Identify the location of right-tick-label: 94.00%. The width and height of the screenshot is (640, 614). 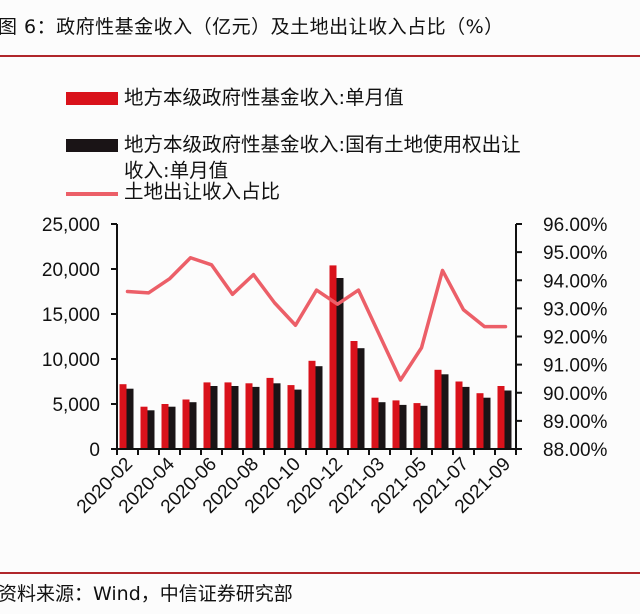
(575, 281).